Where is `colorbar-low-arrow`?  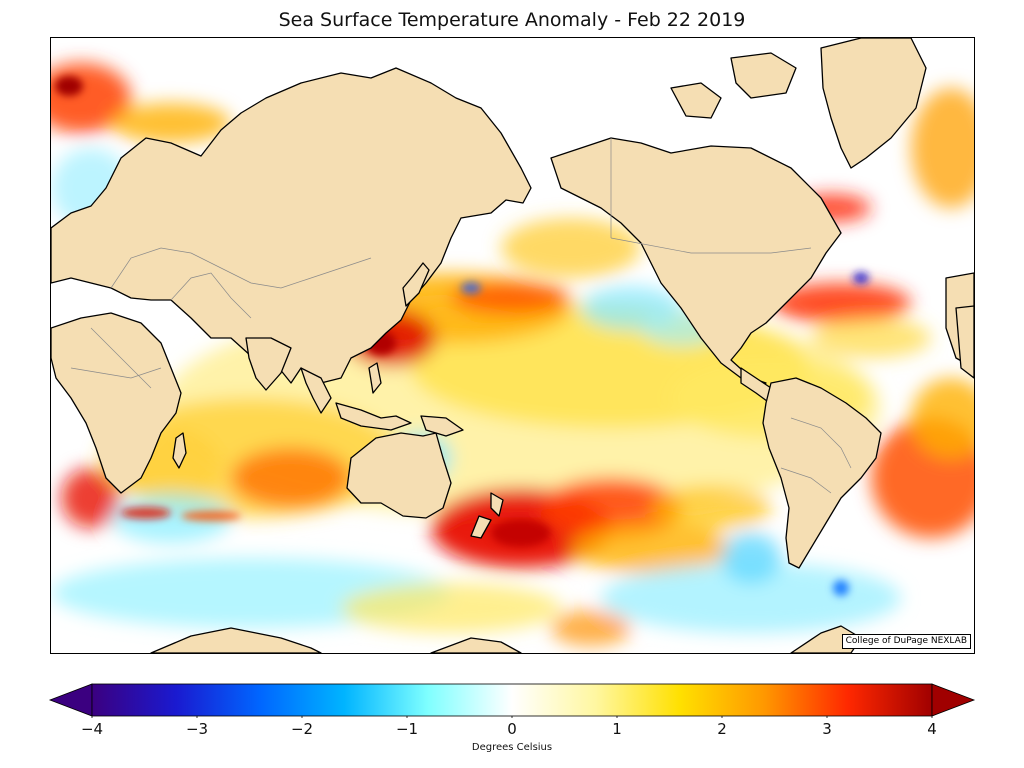
colorbar-low-arrow is located at coordinates (70, 700).